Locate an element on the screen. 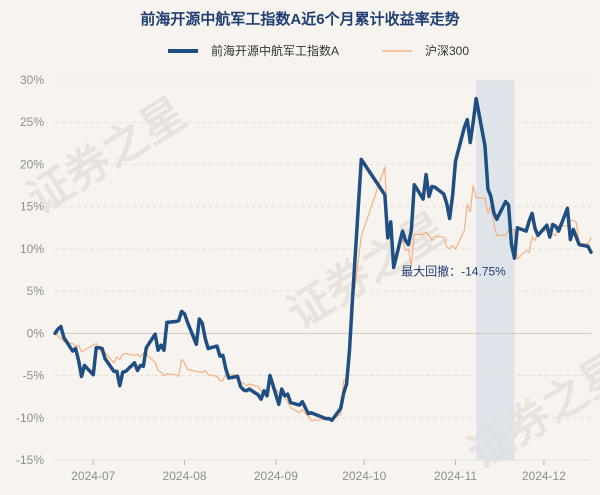 Image resolution: width=600 pixels, height=495 pixels. x-tick-label: 2024-12 is located at coordinates (544, 476).